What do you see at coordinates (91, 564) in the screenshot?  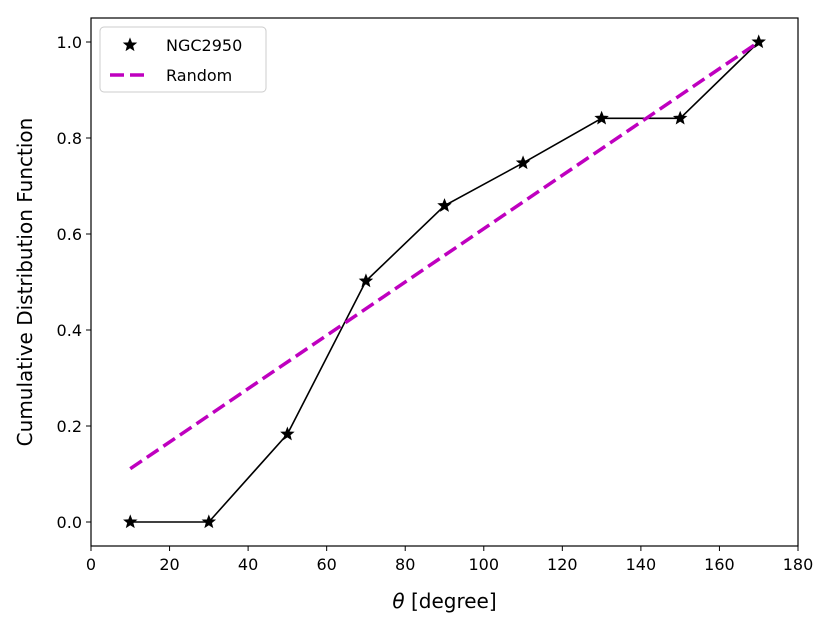 I see `x-tick-label: 0` at bounding box center [91, 564].